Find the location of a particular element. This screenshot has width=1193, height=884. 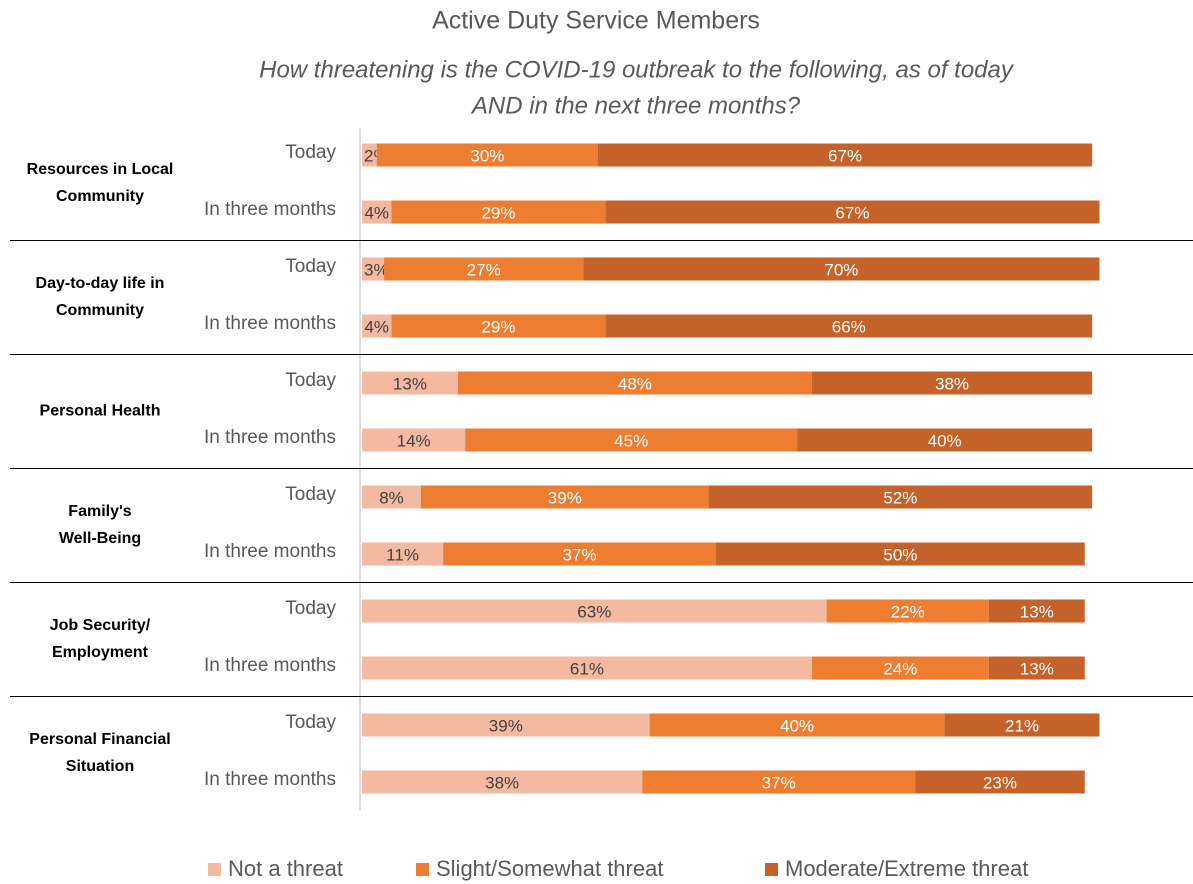

value-label: 39% is located at coordinates (565, 497).